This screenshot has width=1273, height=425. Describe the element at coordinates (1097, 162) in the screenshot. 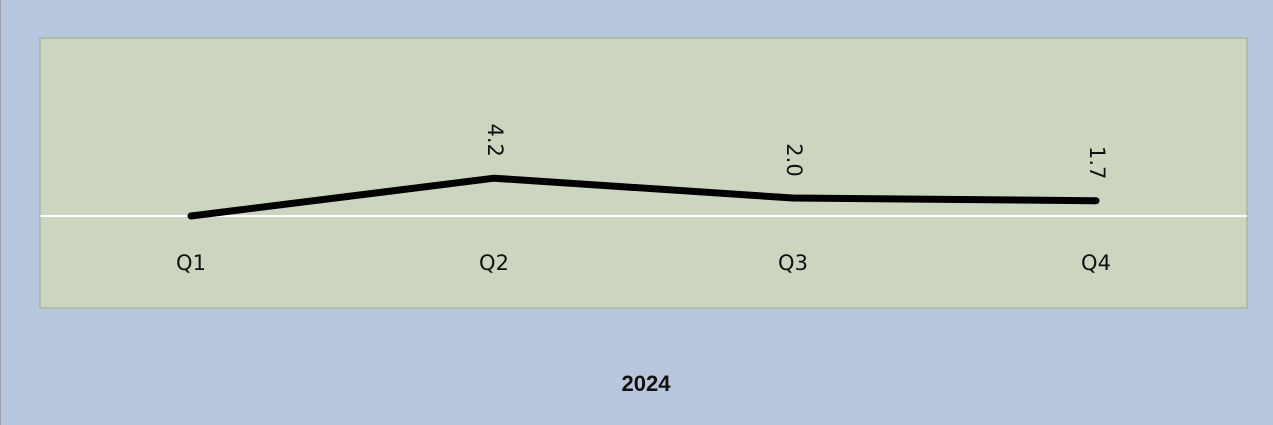

I see `data-label-q4: 1.7` at that location.